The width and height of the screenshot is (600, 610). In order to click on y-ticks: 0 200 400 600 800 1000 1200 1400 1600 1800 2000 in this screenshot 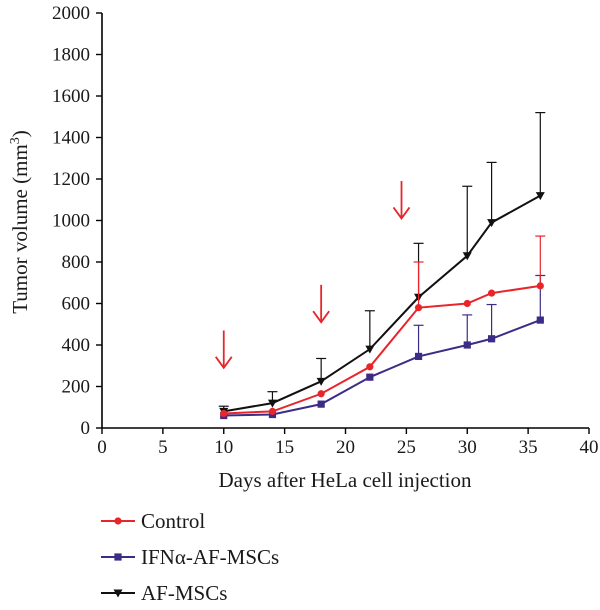, I will do `click(77, 221)`.